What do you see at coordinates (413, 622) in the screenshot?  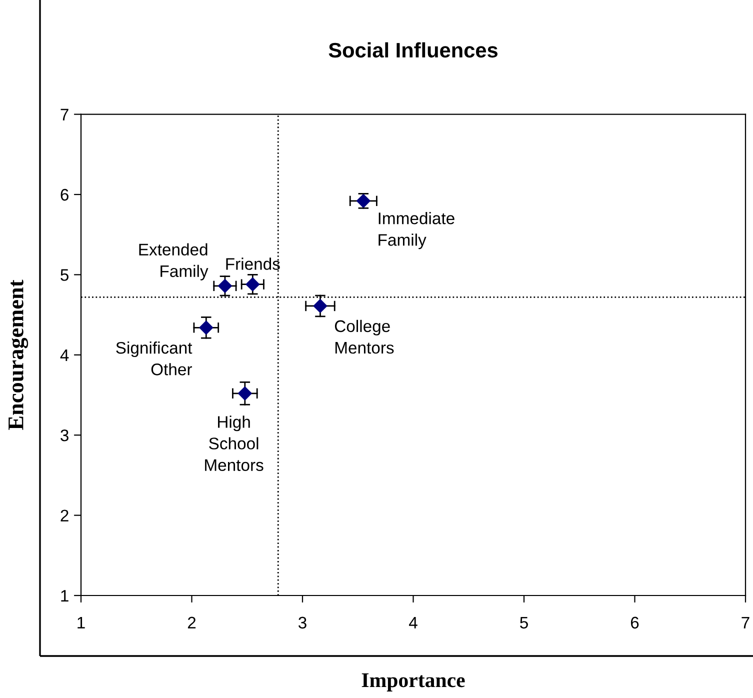 I see `x-tick-label: 4` at bounding box center [413, 622].